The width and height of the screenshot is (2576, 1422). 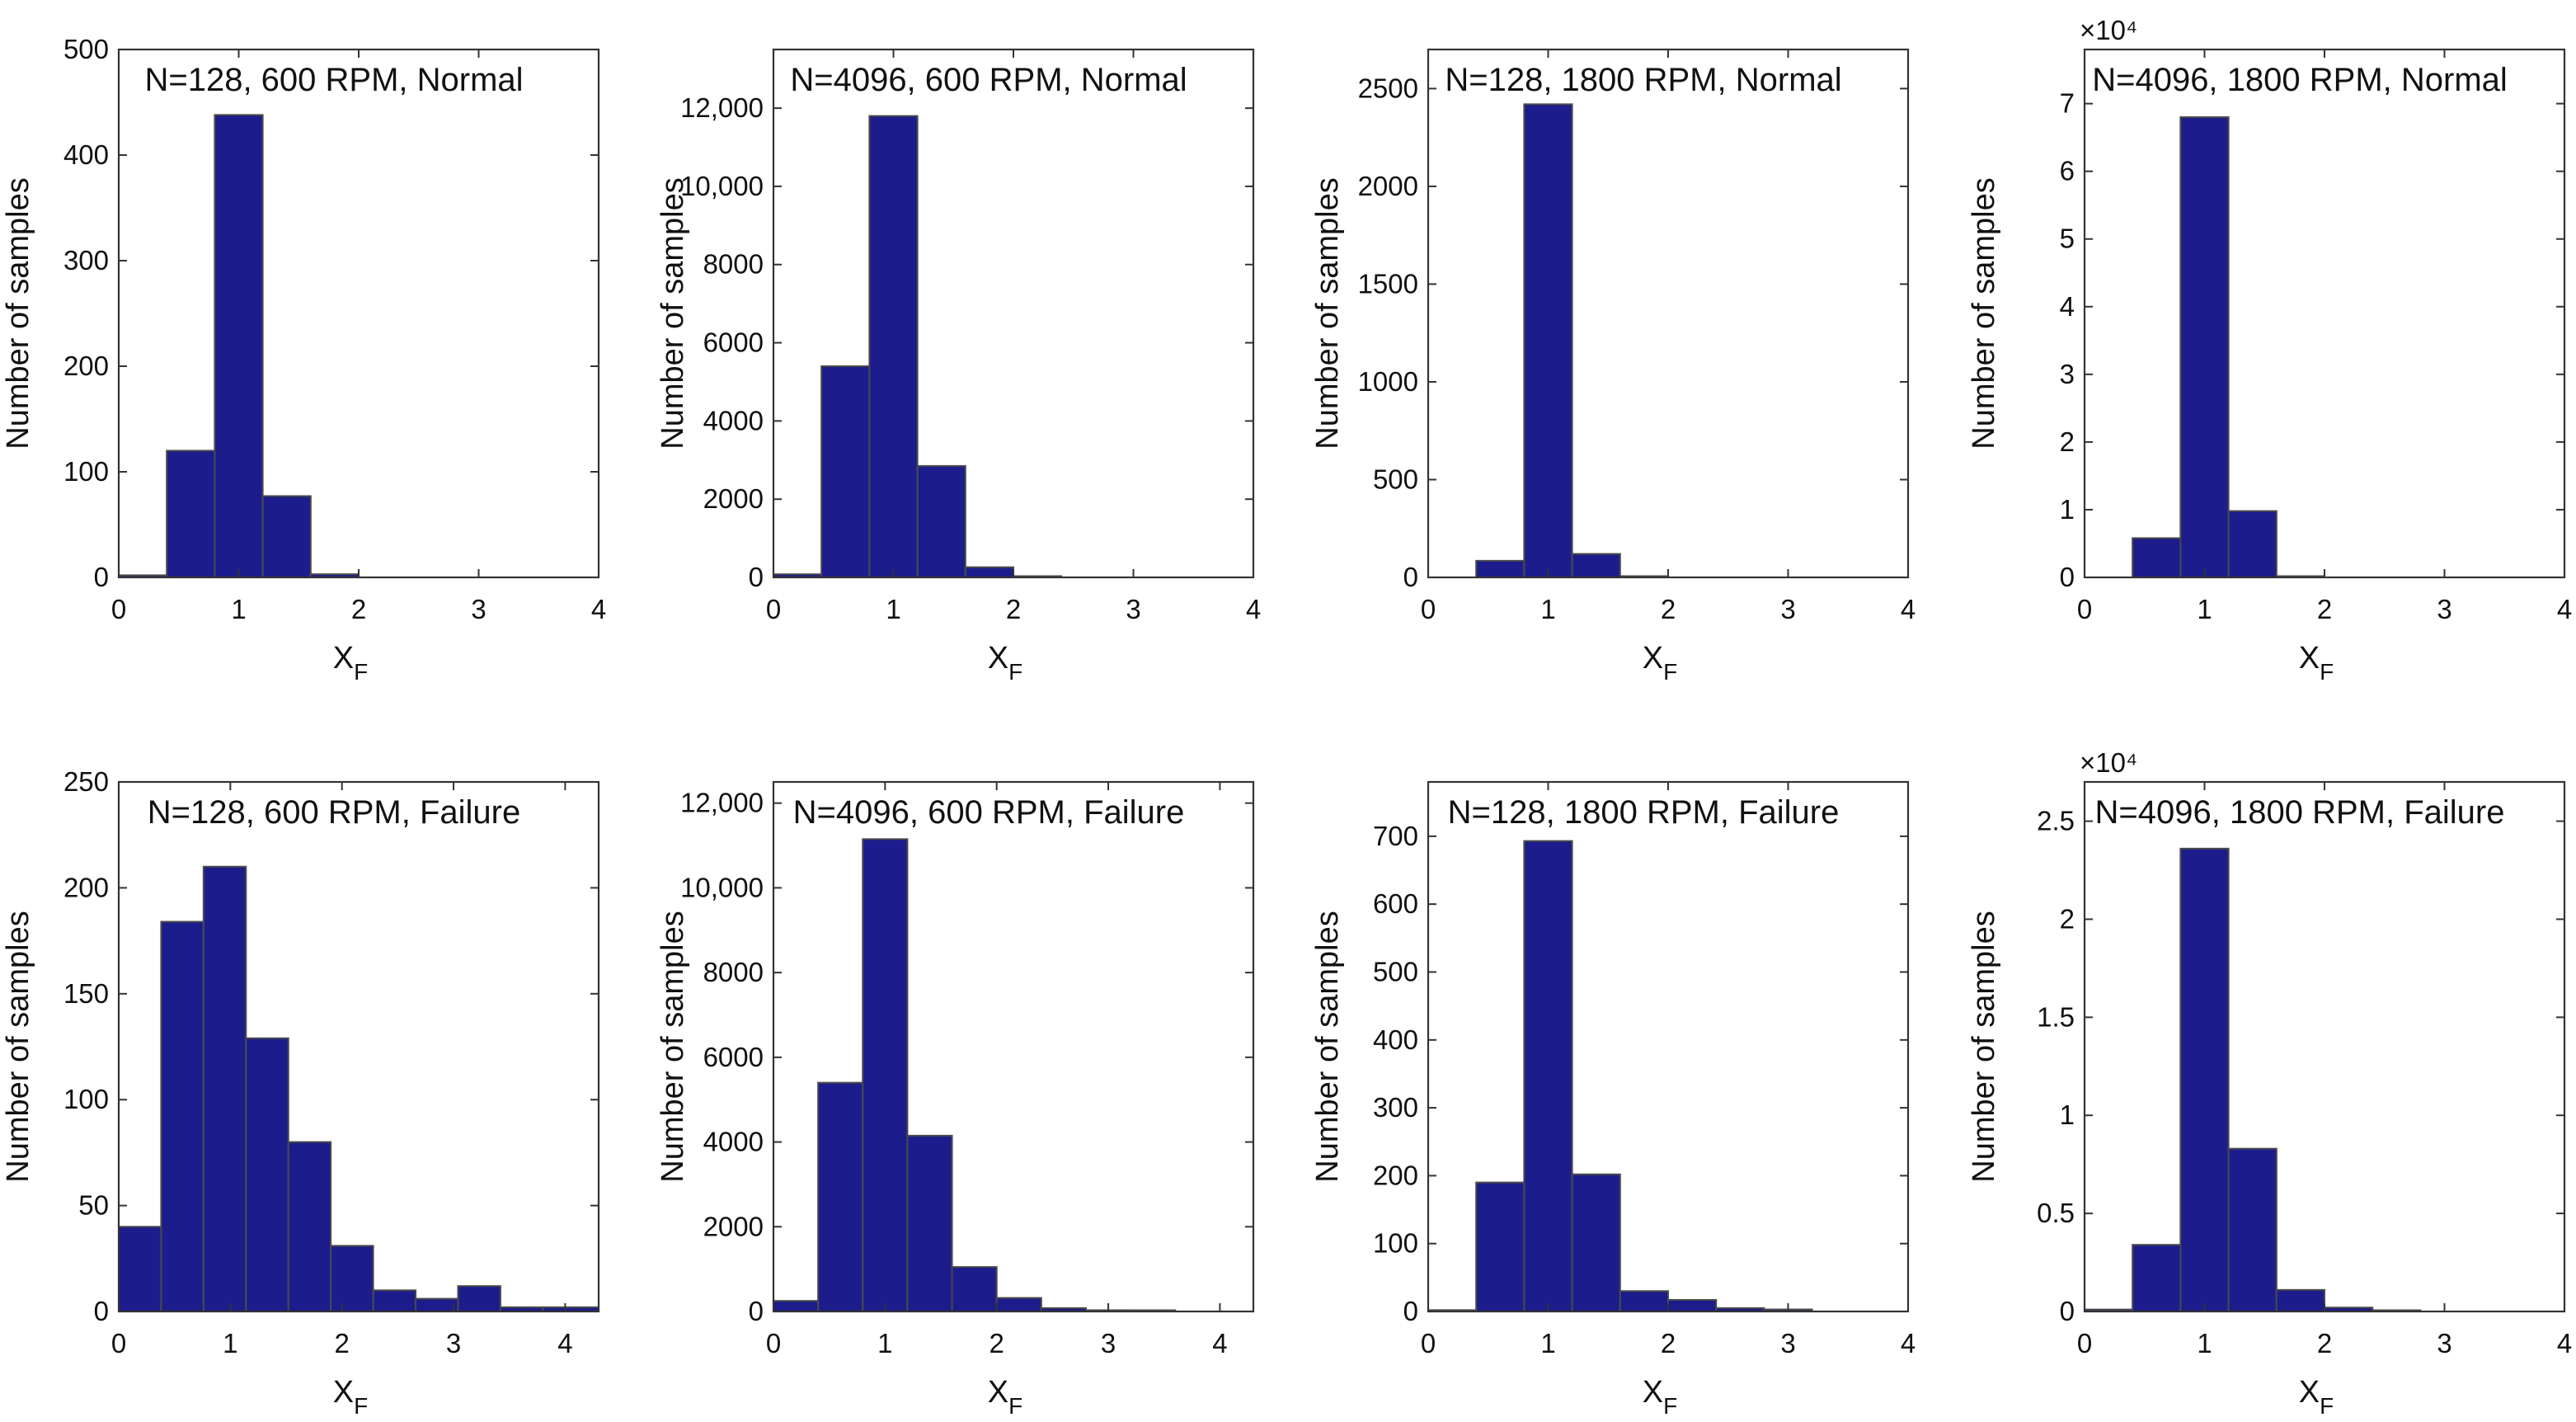 I want to click on y-tick-label: 400, so click(x=86, y=154).